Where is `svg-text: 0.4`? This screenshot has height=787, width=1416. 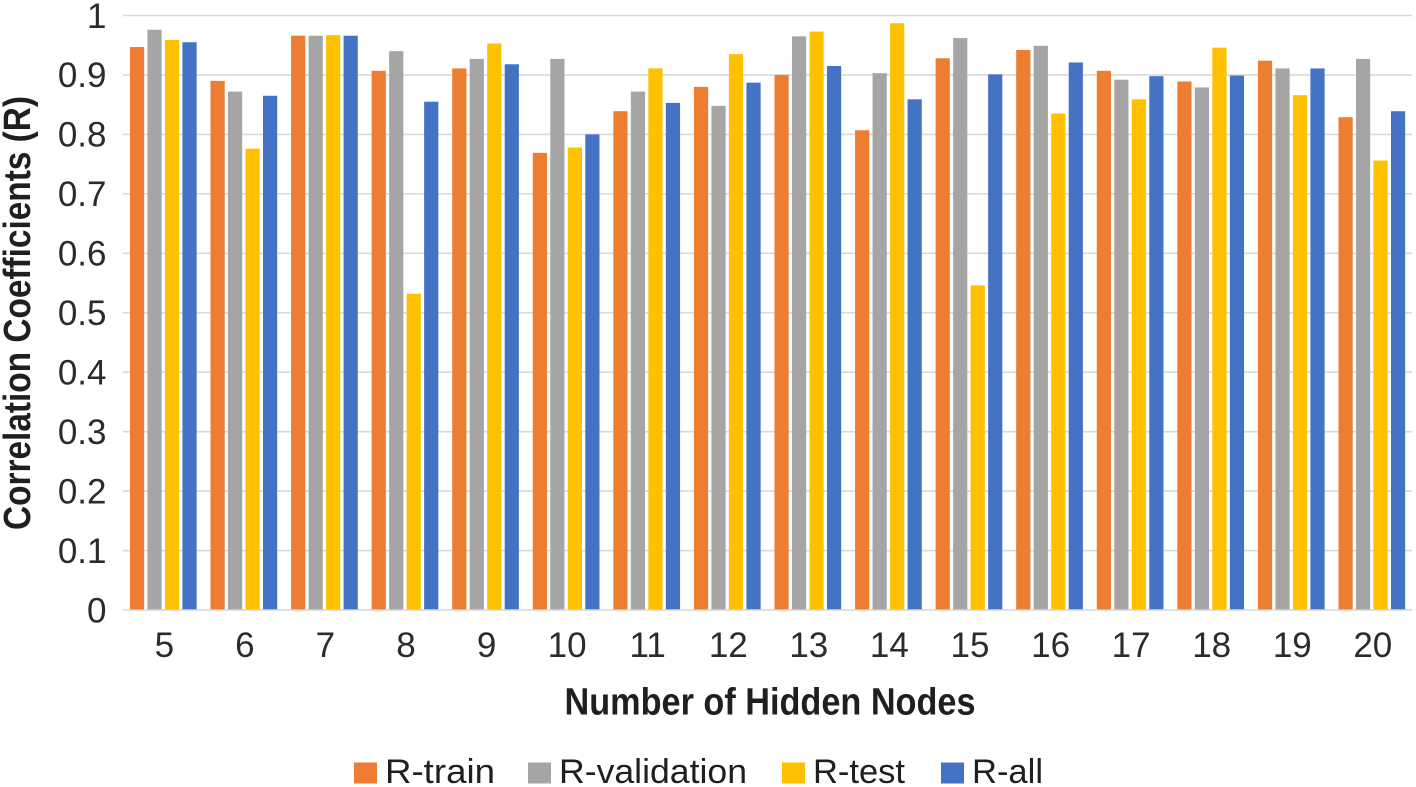
svg-text: 0.4 is located at coordinates (82, 373).